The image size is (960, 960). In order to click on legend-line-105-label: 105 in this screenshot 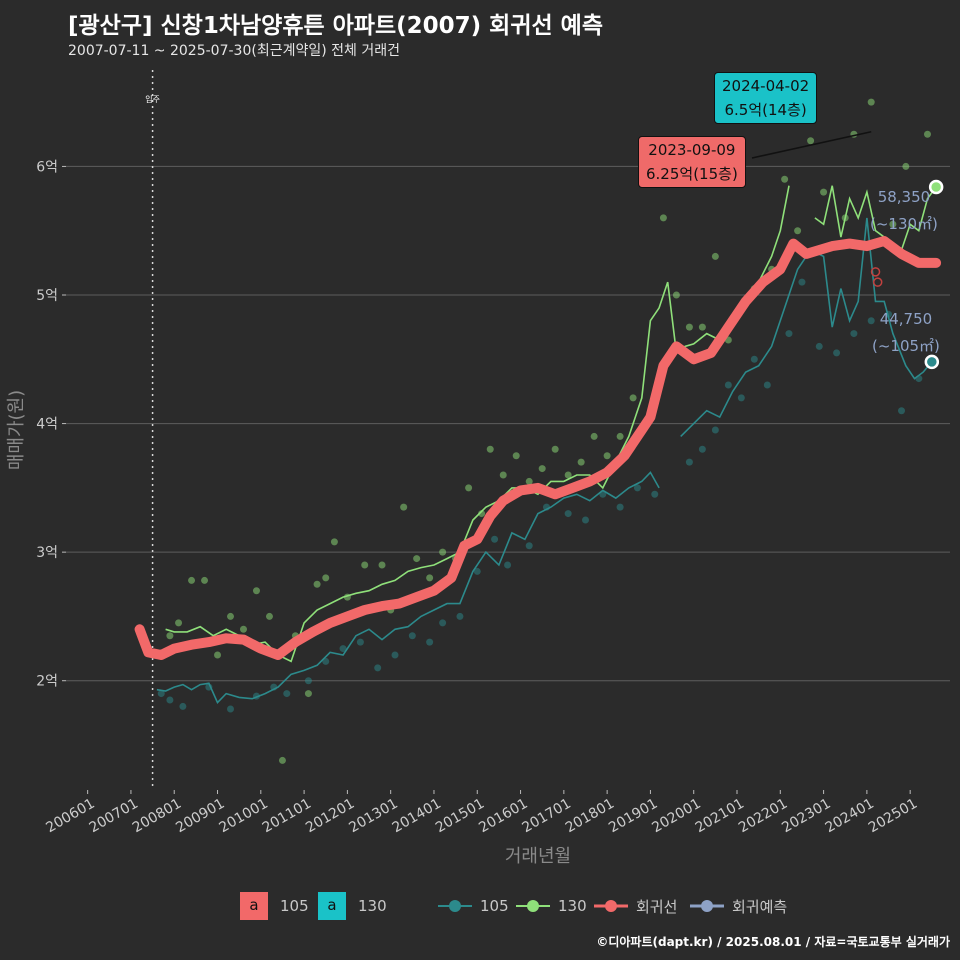, I will do `click(494, 906)`.